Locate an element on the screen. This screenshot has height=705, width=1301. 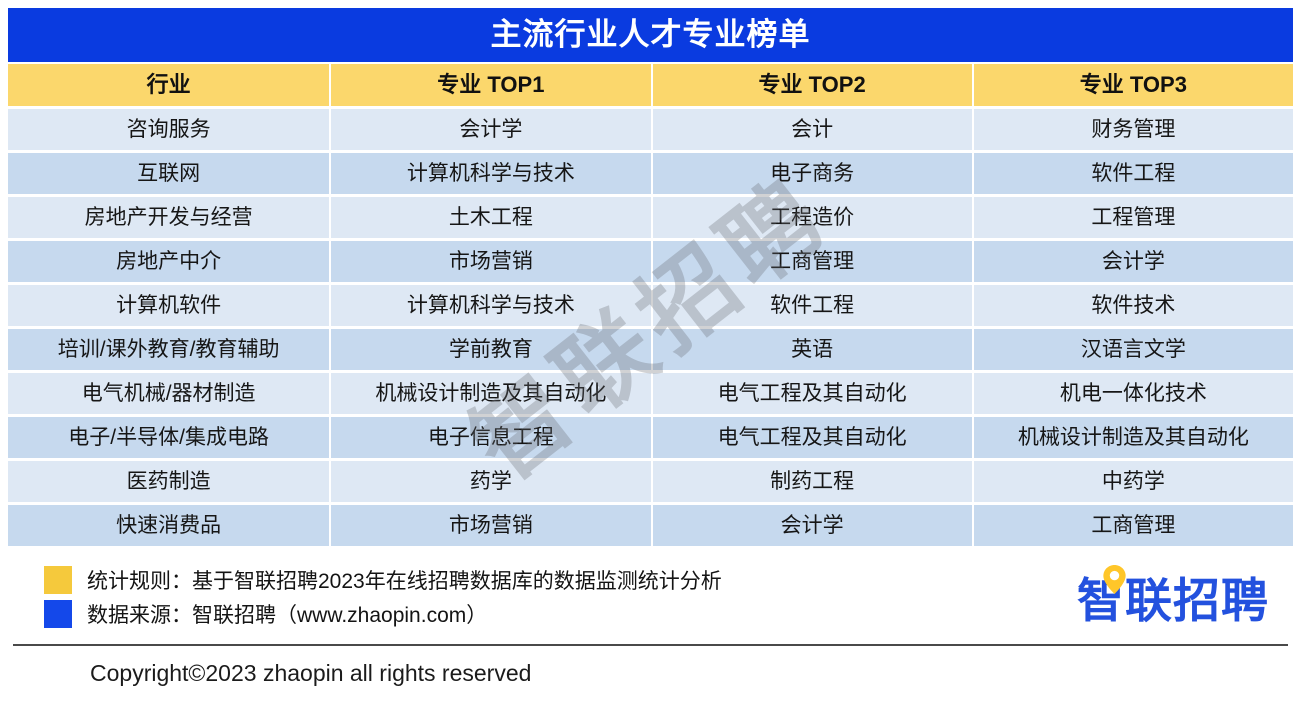
table-row: 培训/课外教育/教育辅助 学前教育 英语 汉语言文学 is located at coordinates (650, 349).